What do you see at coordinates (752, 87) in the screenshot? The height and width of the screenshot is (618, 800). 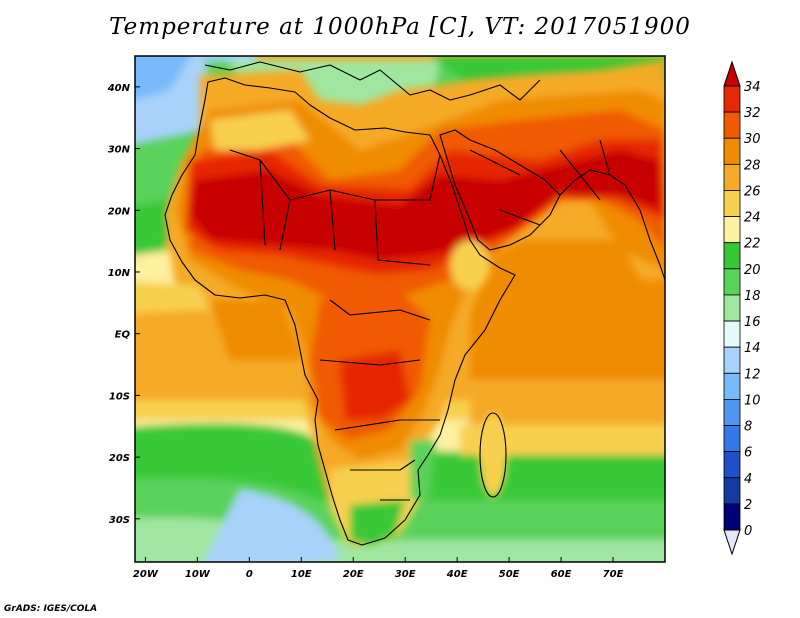 I see `colorbar-label: 34` at bounding box center [752, 87].